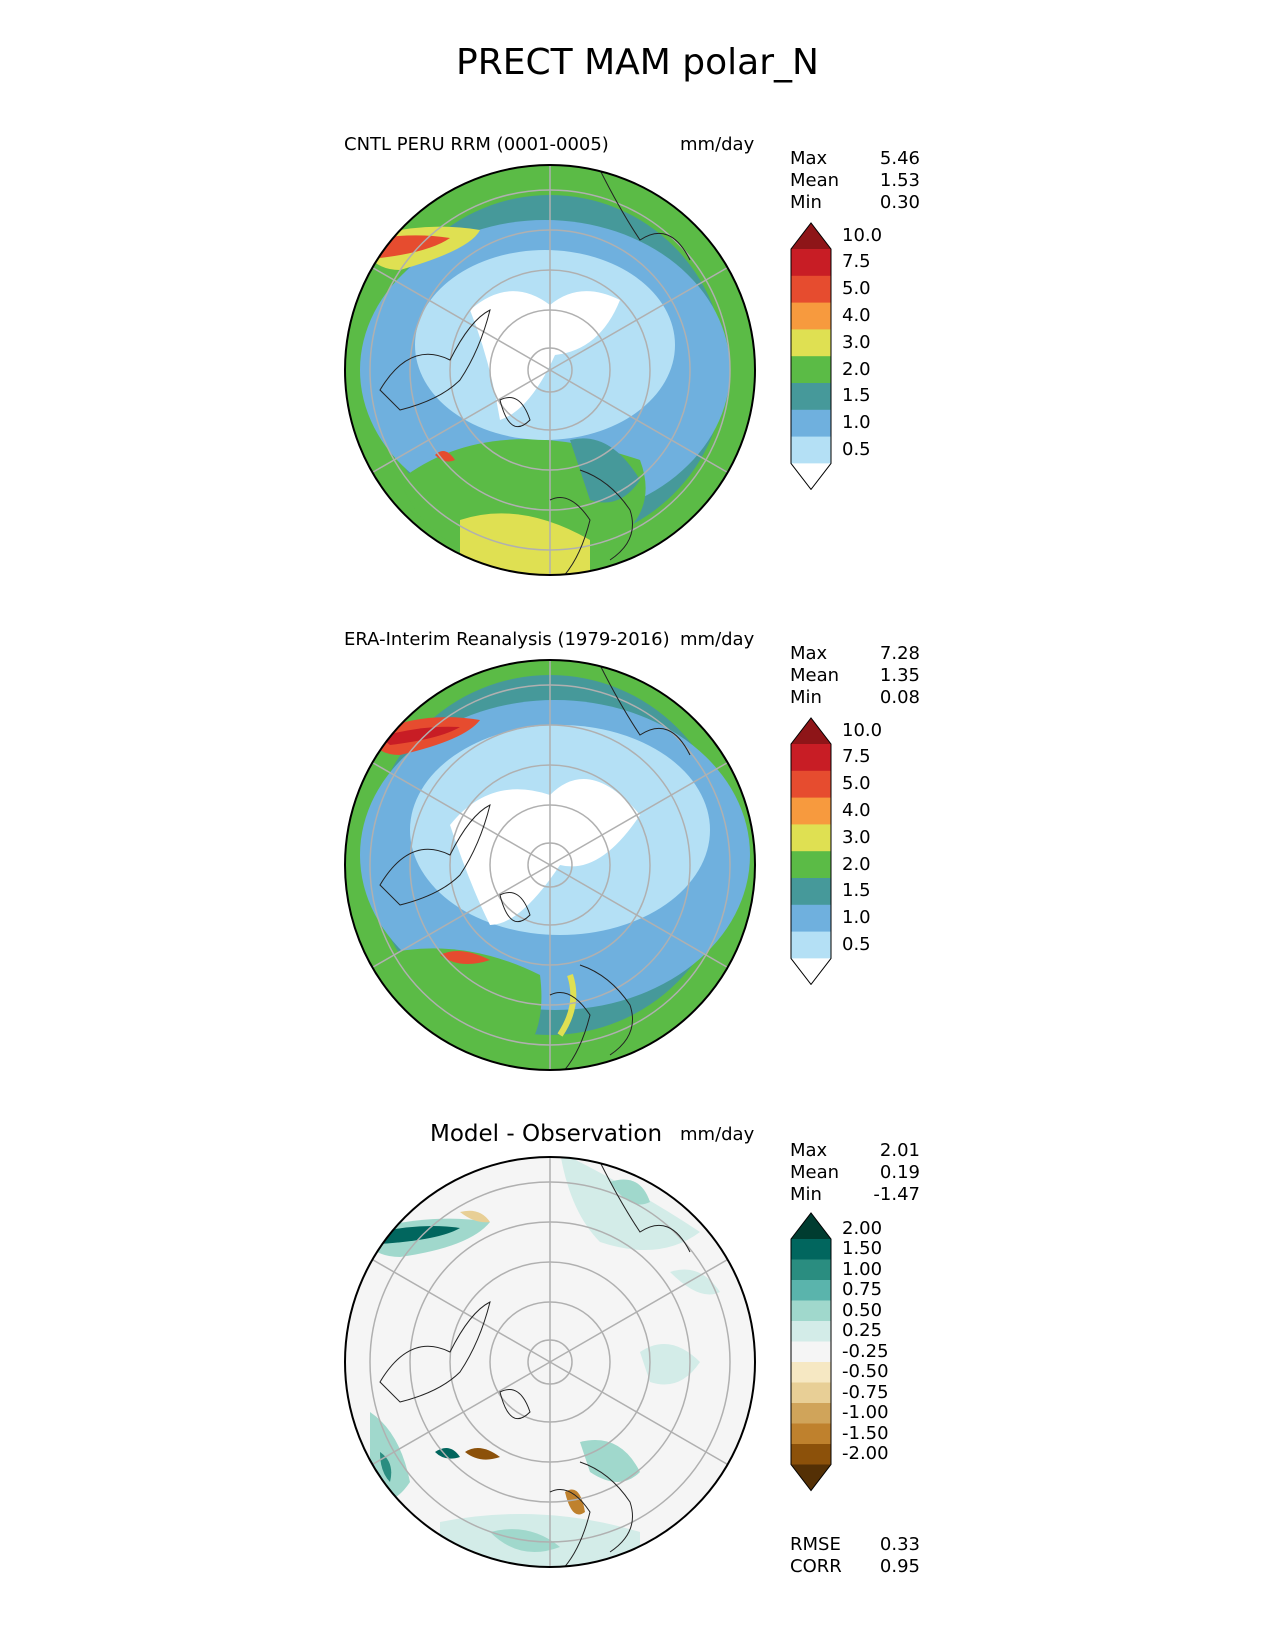 This screenshot has width=1275, height=1650. I want to click on colorbar-tick-label: 2.00, so click(862, 1228).